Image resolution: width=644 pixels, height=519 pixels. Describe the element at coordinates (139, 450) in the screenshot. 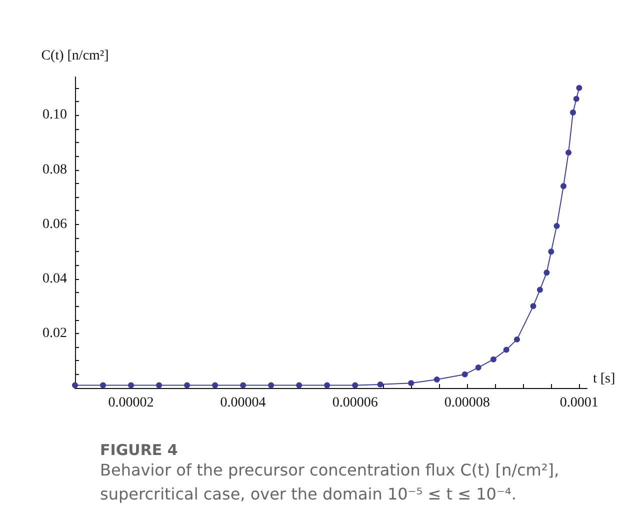

I see `caption: FIGURE 4` at that location.